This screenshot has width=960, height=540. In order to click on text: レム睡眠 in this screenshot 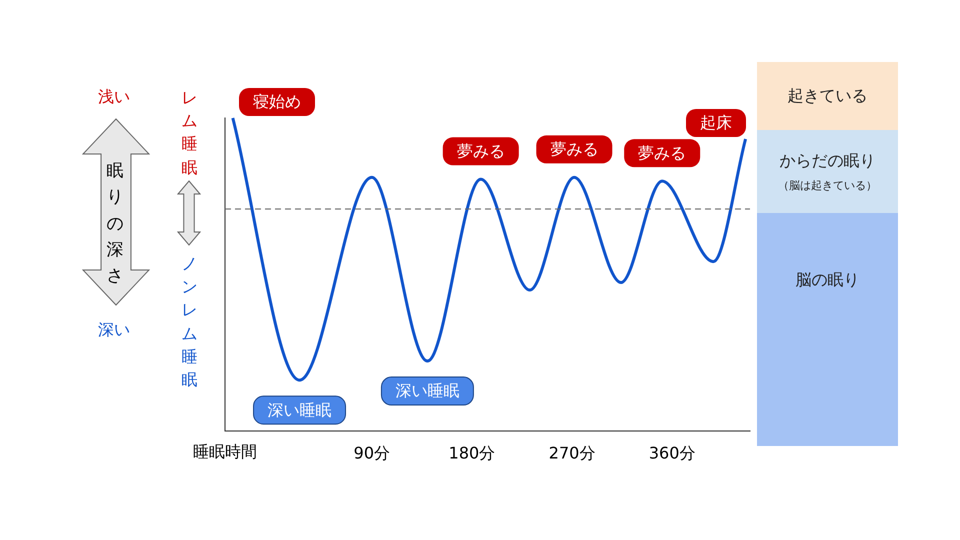, I will do `click(189, 133)`.